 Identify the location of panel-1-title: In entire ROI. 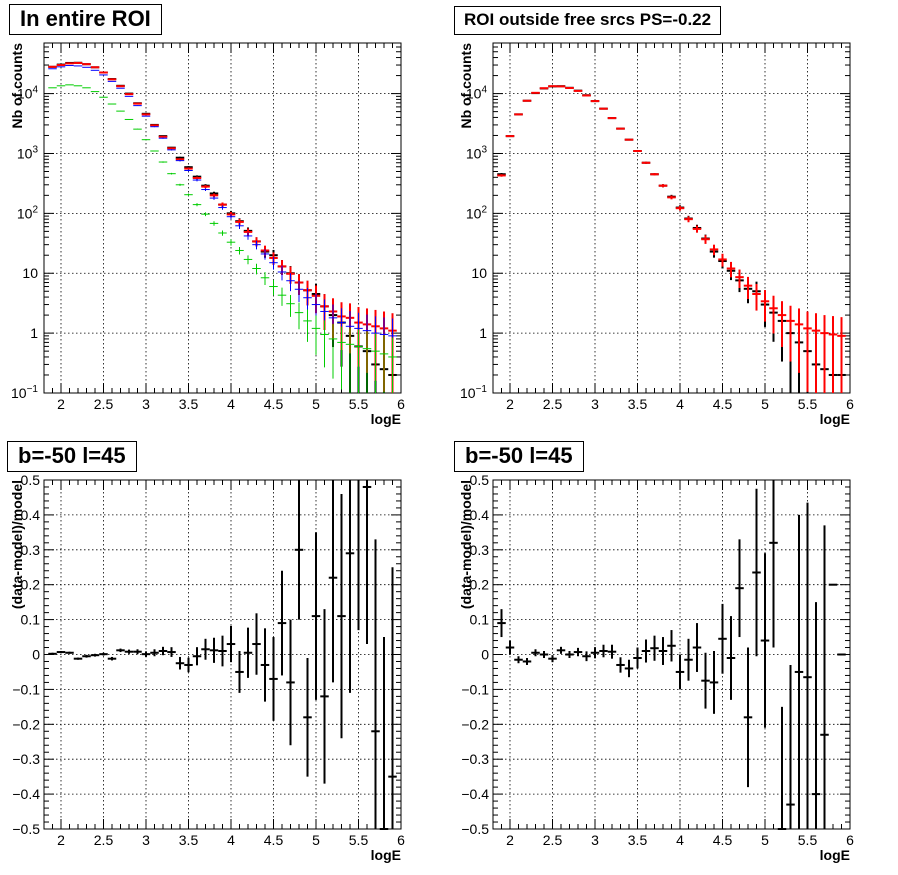
(85, 19).